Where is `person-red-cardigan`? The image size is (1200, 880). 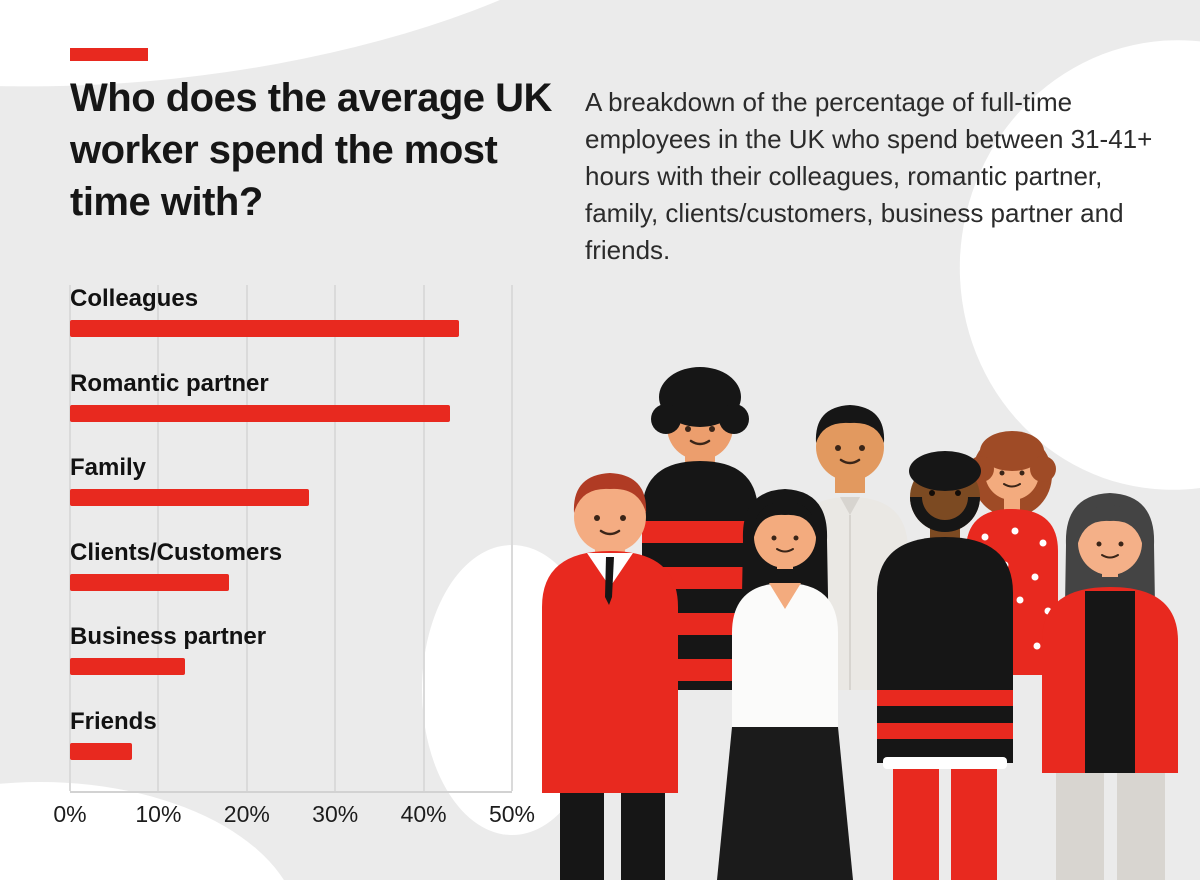 person-red-cardigan is located at coordinates (1110, 686).